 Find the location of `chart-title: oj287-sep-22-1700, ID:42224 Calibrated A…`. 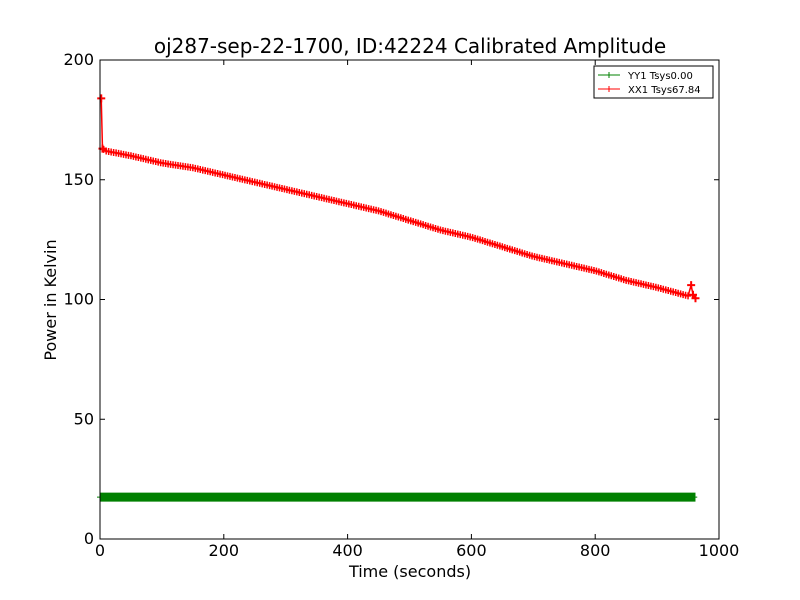

chart-title: oj287-sep-22-1700, ID:42224 Calibrated A… is located at coordinates (410, 46).